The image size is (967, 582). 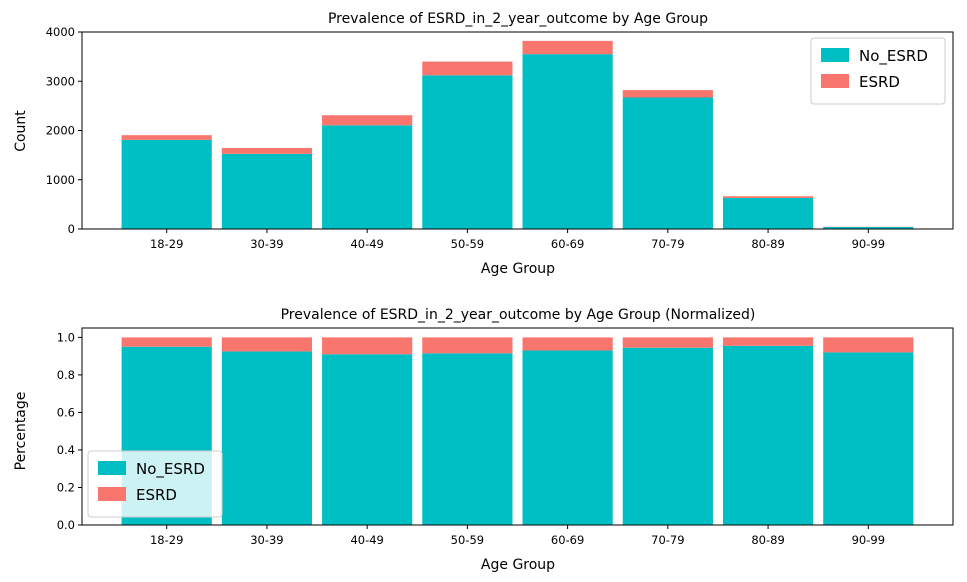 I want to click on count-chart-ytick-label: 1000, so click(x=60, y=180).